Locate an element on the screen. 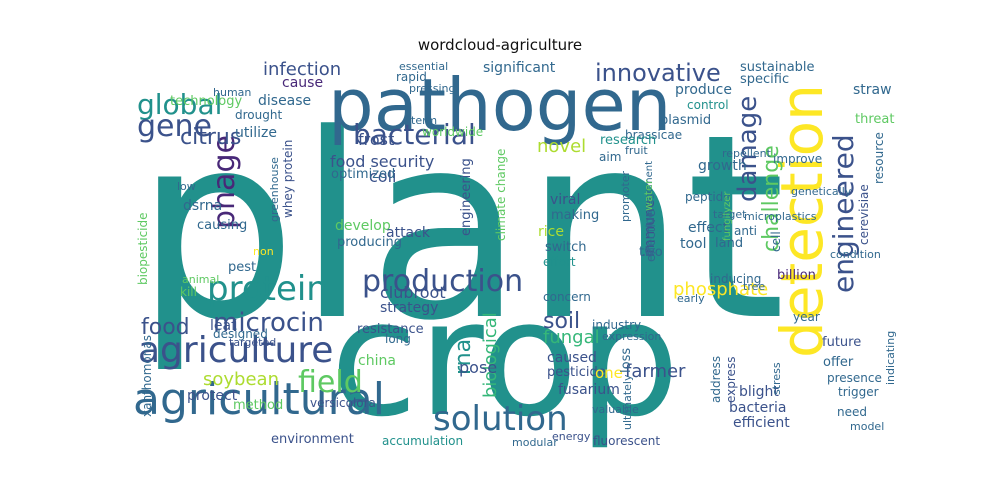 This screenshot has width=1000, height=500. word-anti: anti is located at coordinates (745, 231).